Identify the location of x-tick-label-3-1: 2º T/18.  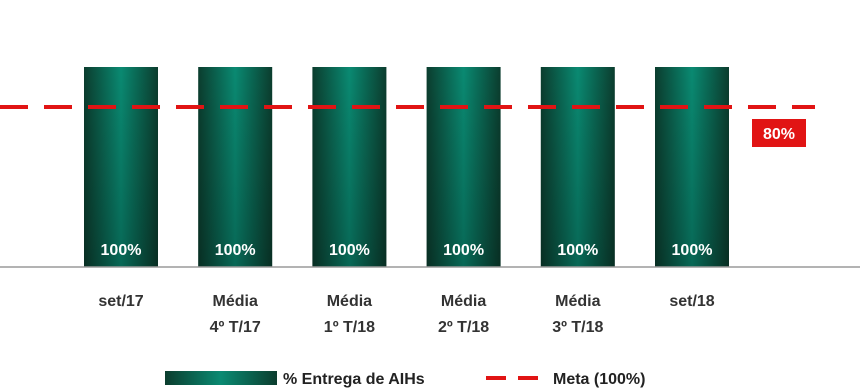
(463, 327).